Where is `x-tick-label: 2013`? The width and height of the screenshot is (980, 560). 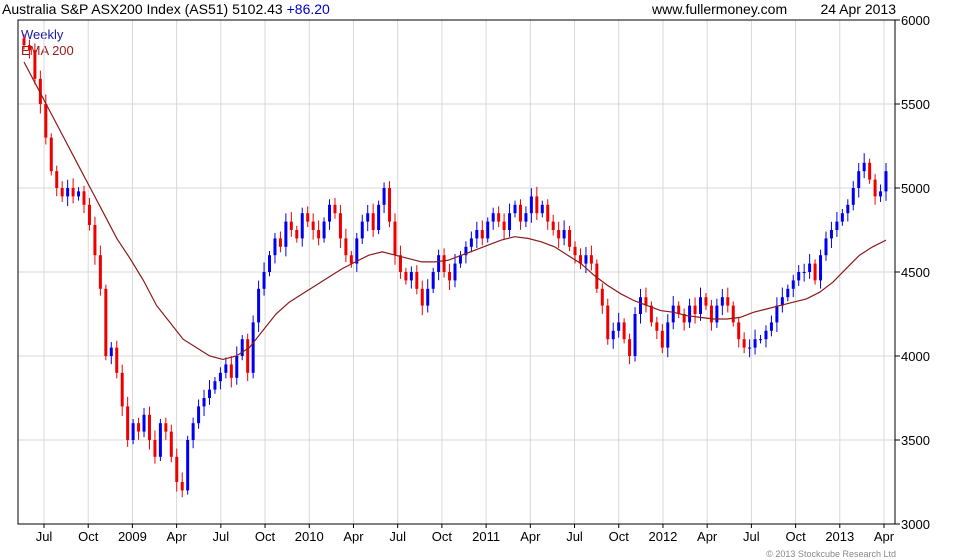
x-tick-label: 2013 is located at coordinates (839, 536).